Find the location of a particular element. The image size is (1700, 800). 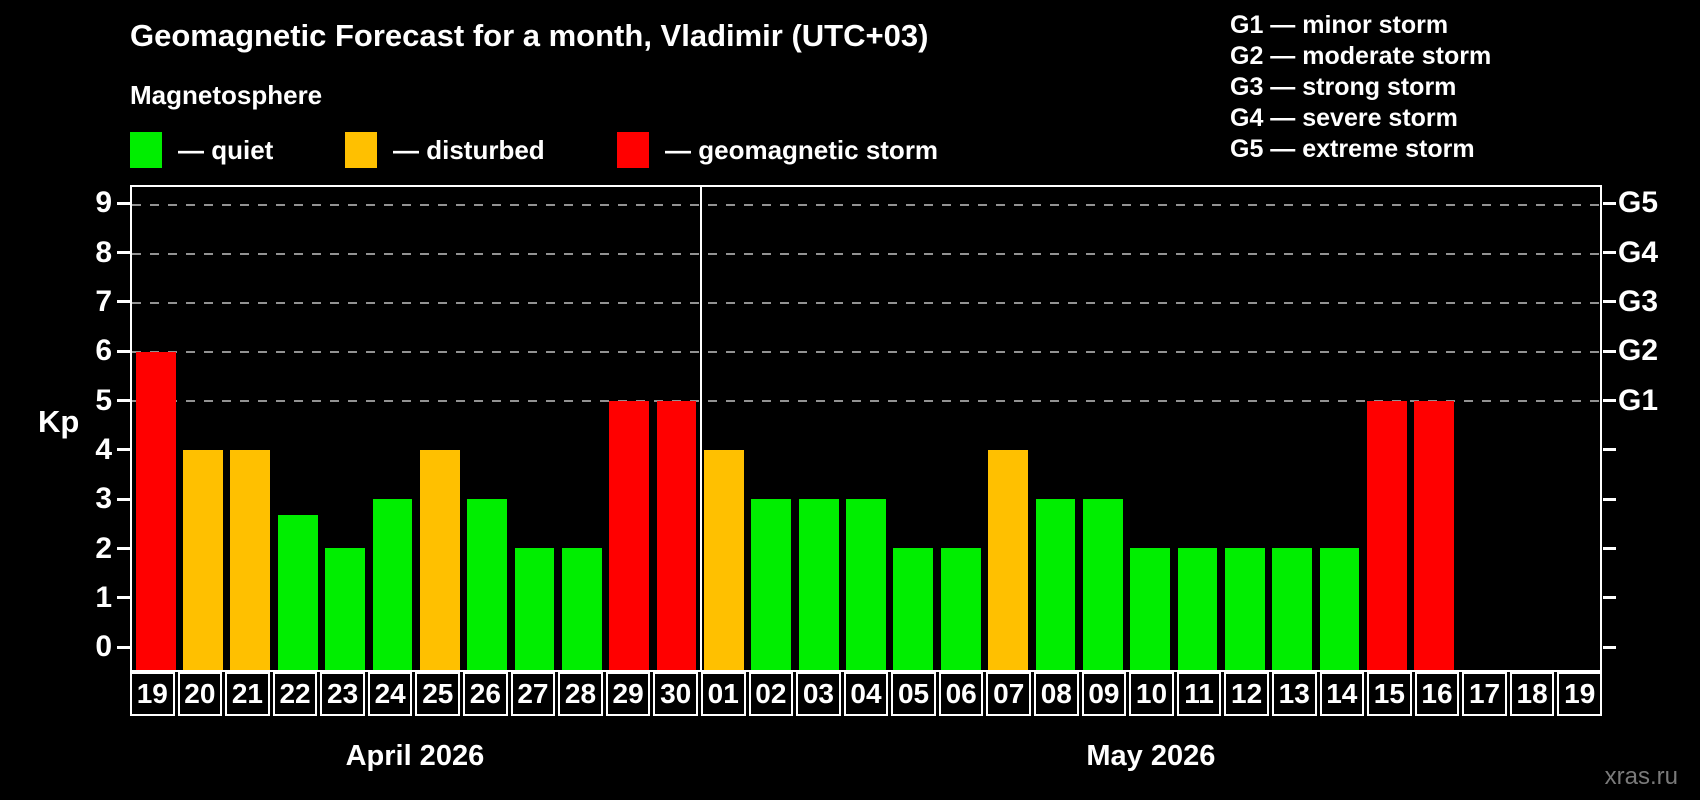

date-label-apr-27: 27 is located at coordinates (533, 694).